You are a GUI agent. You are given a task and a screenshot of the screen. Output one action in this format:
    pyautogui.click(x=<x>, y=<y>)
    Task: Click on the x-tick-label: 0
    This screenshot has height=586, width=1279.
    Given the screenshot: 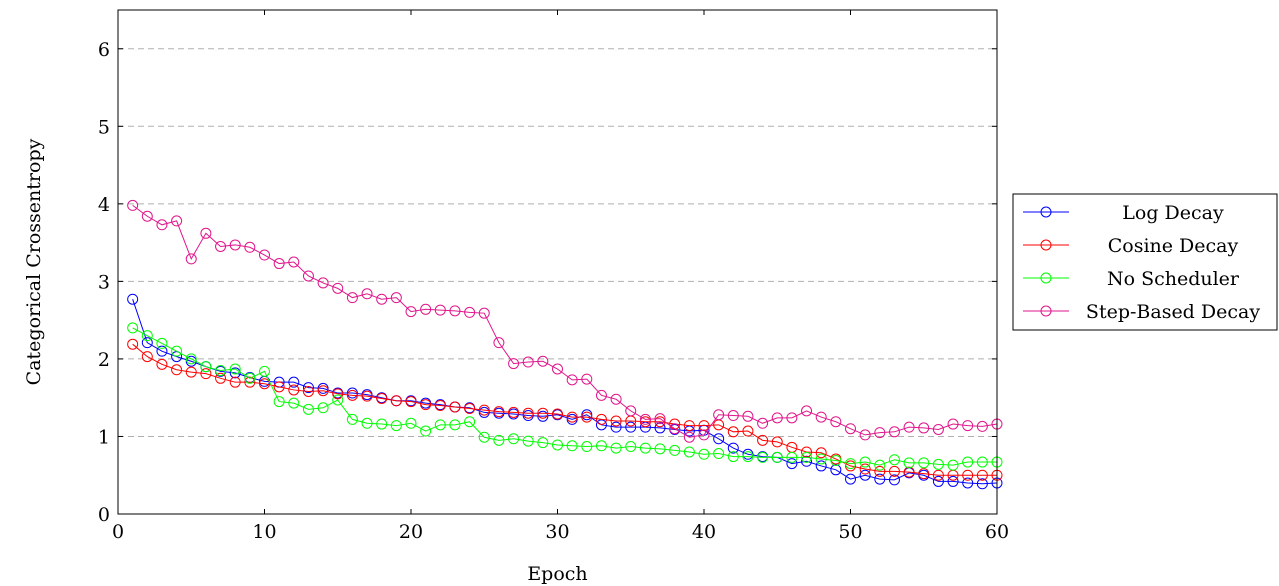 What is the action you would take?
    pyautogui.click(x=118, y=532)
    